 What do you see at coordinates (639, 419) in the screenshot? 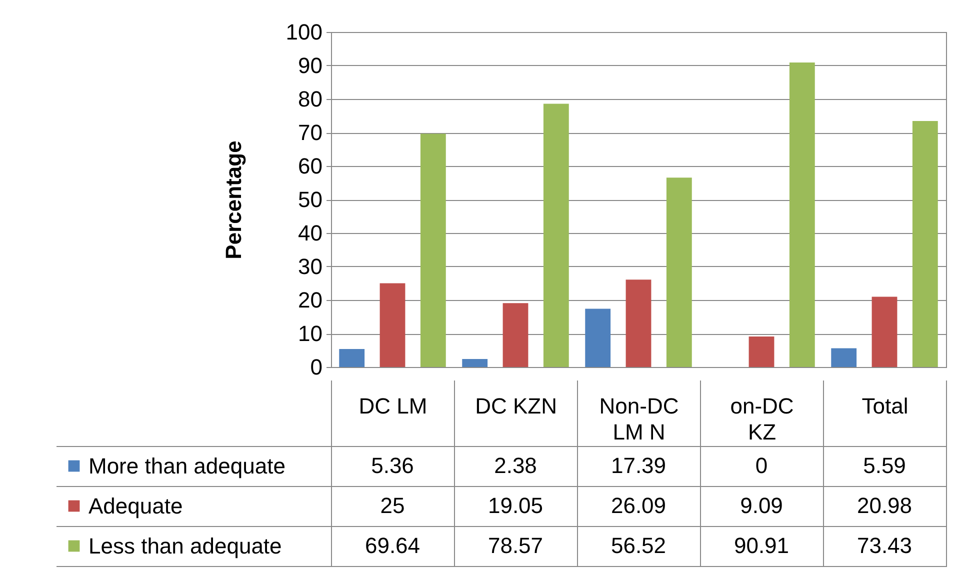
I see `x-tick-label: Non-DC LM N` at bounding box center [639, 419].